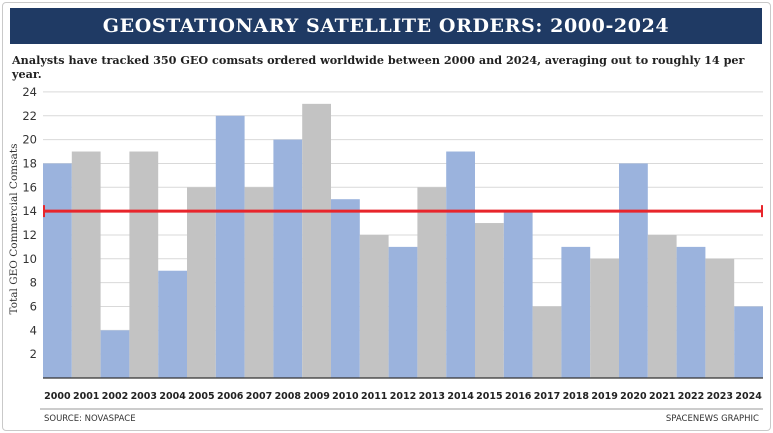 The width and height of the screenshot is (773, 433). Describe the element at coordinates (547, 396) in the screenshot. I see `x-tick-label: 2017` at that location.